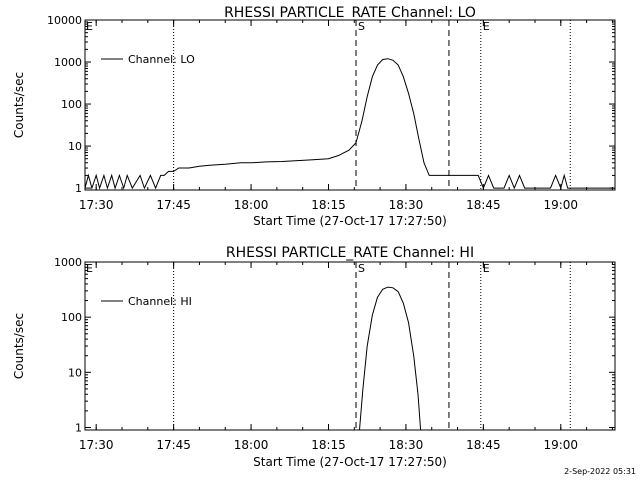 The width and height of the screenshot is (640, 480). What do you see at coordinates (64, 20) in the screenshot?
I see `y-tick-label: 10000` at bounding box center [64, 20].